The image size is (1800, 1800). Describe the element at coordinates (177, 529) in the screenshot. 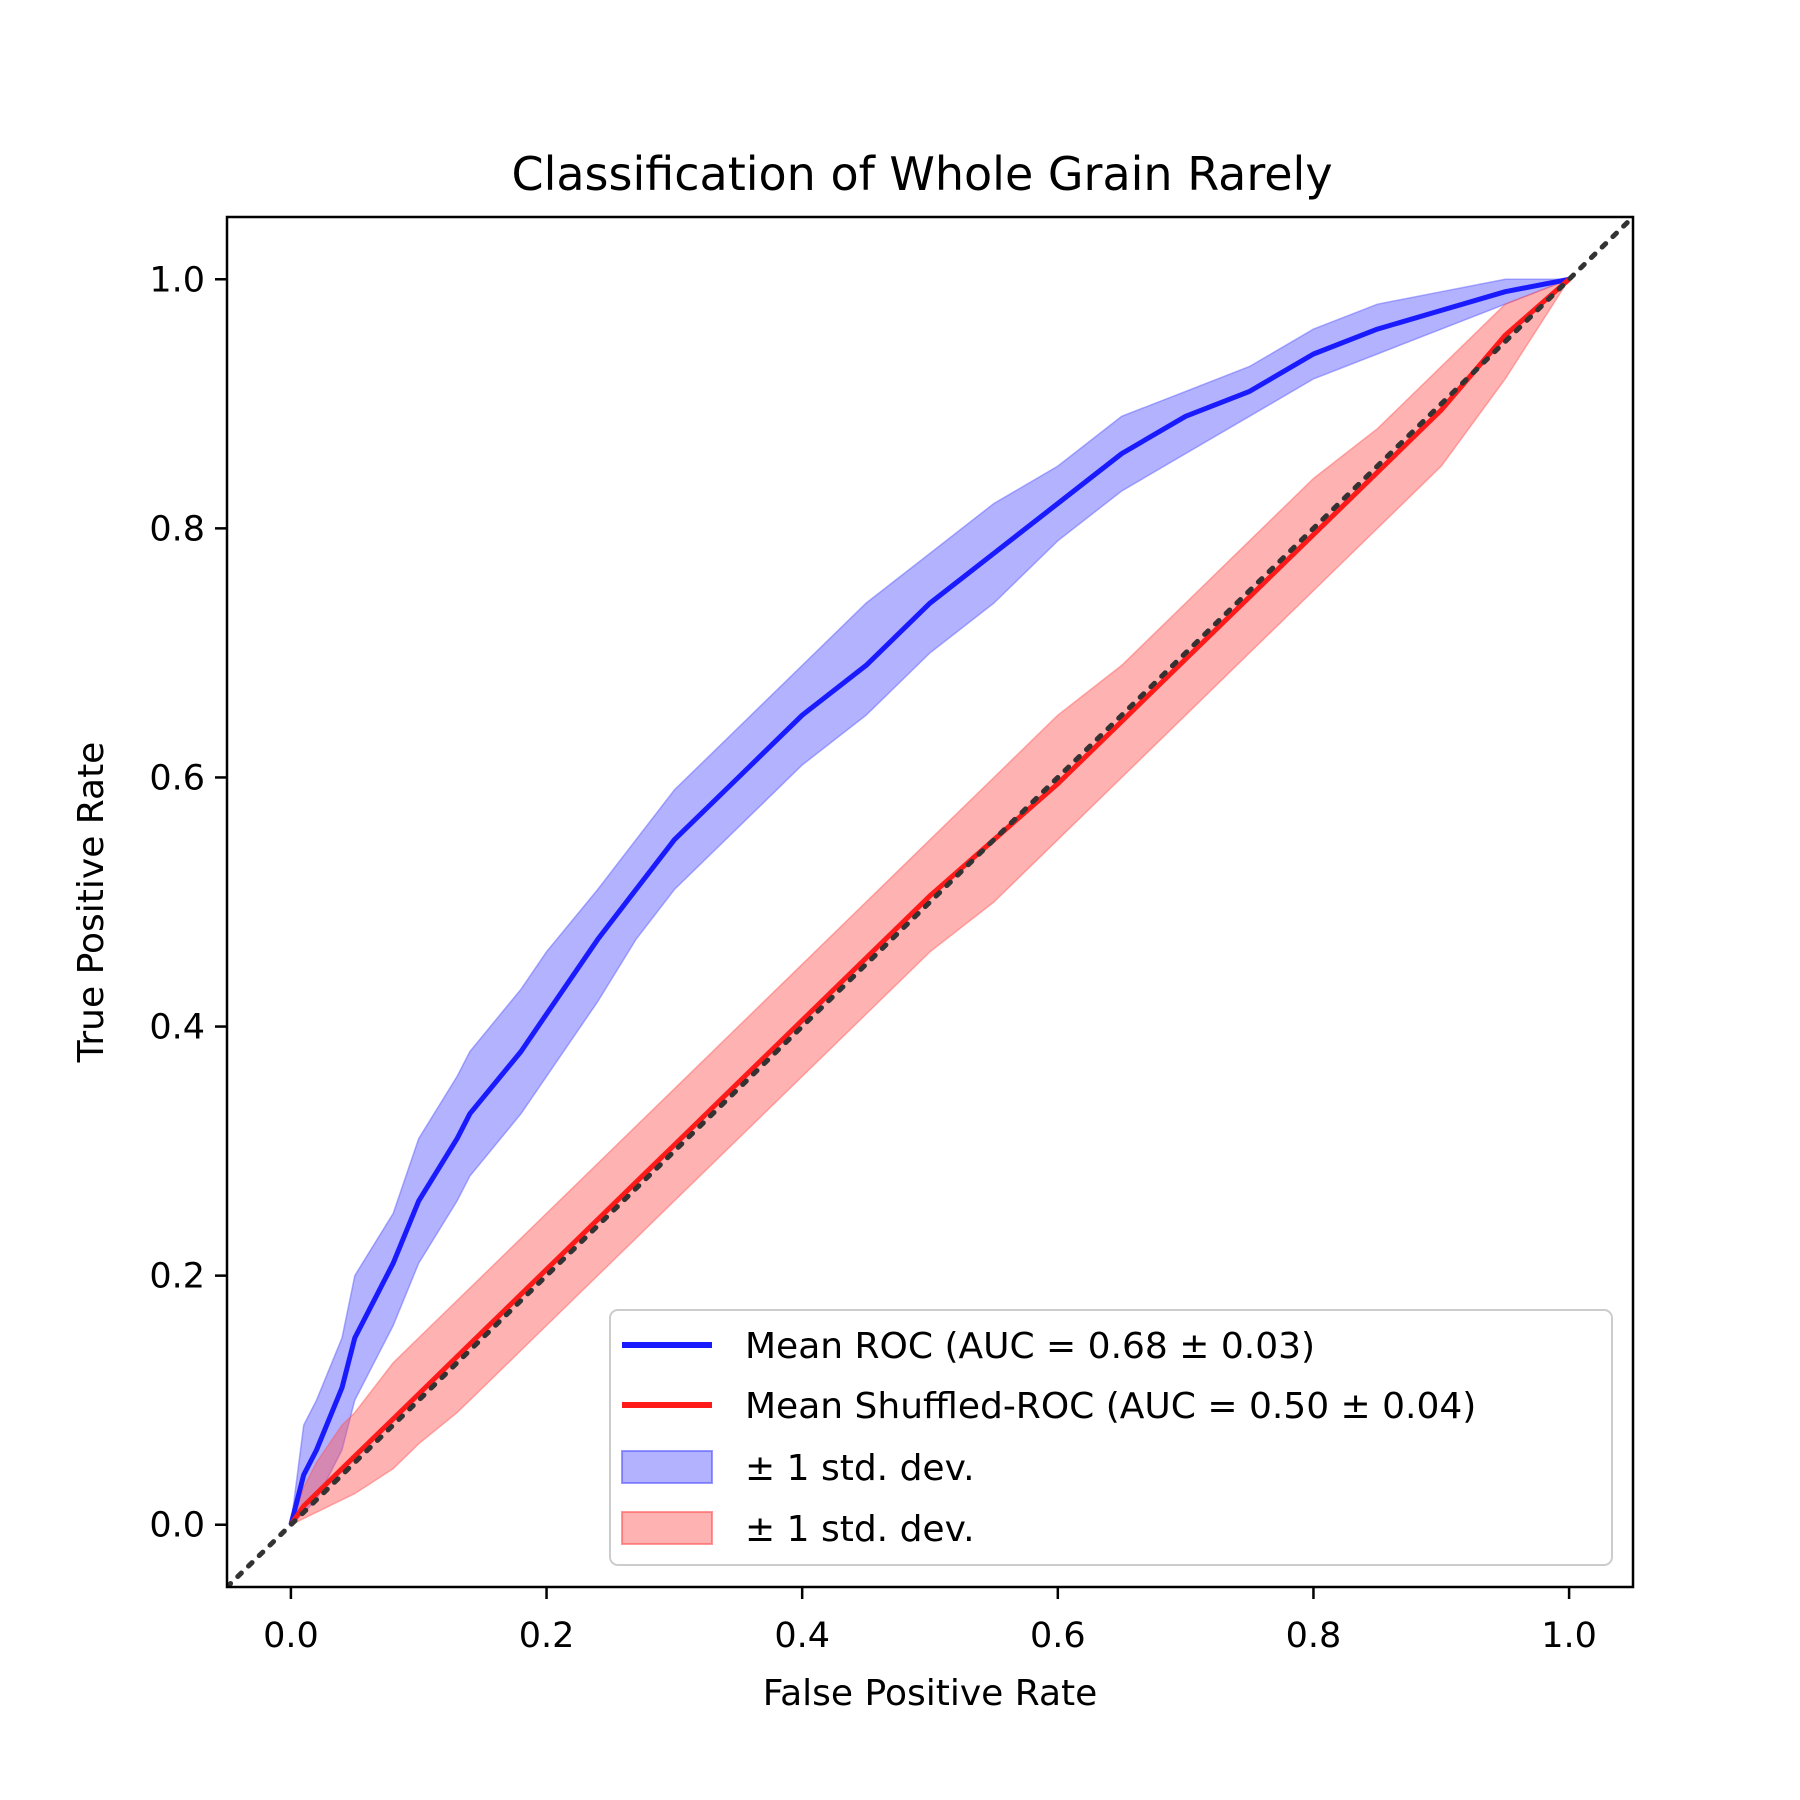

I see `y-tick-label: 0.8` at that location.